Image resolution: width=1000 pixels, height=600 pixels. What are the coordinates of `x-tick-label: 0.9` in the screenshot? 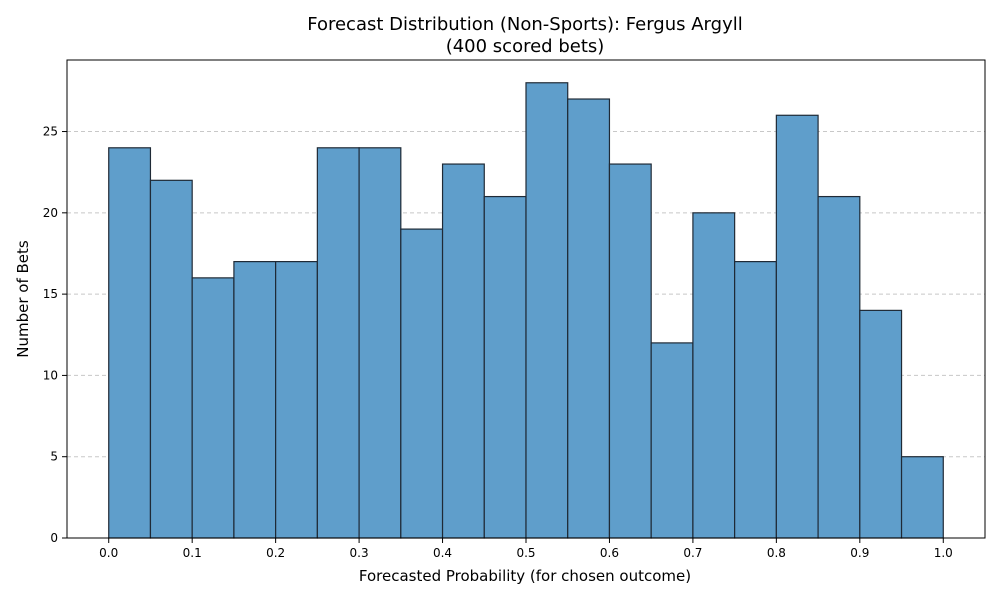 It's located at (859, 553).